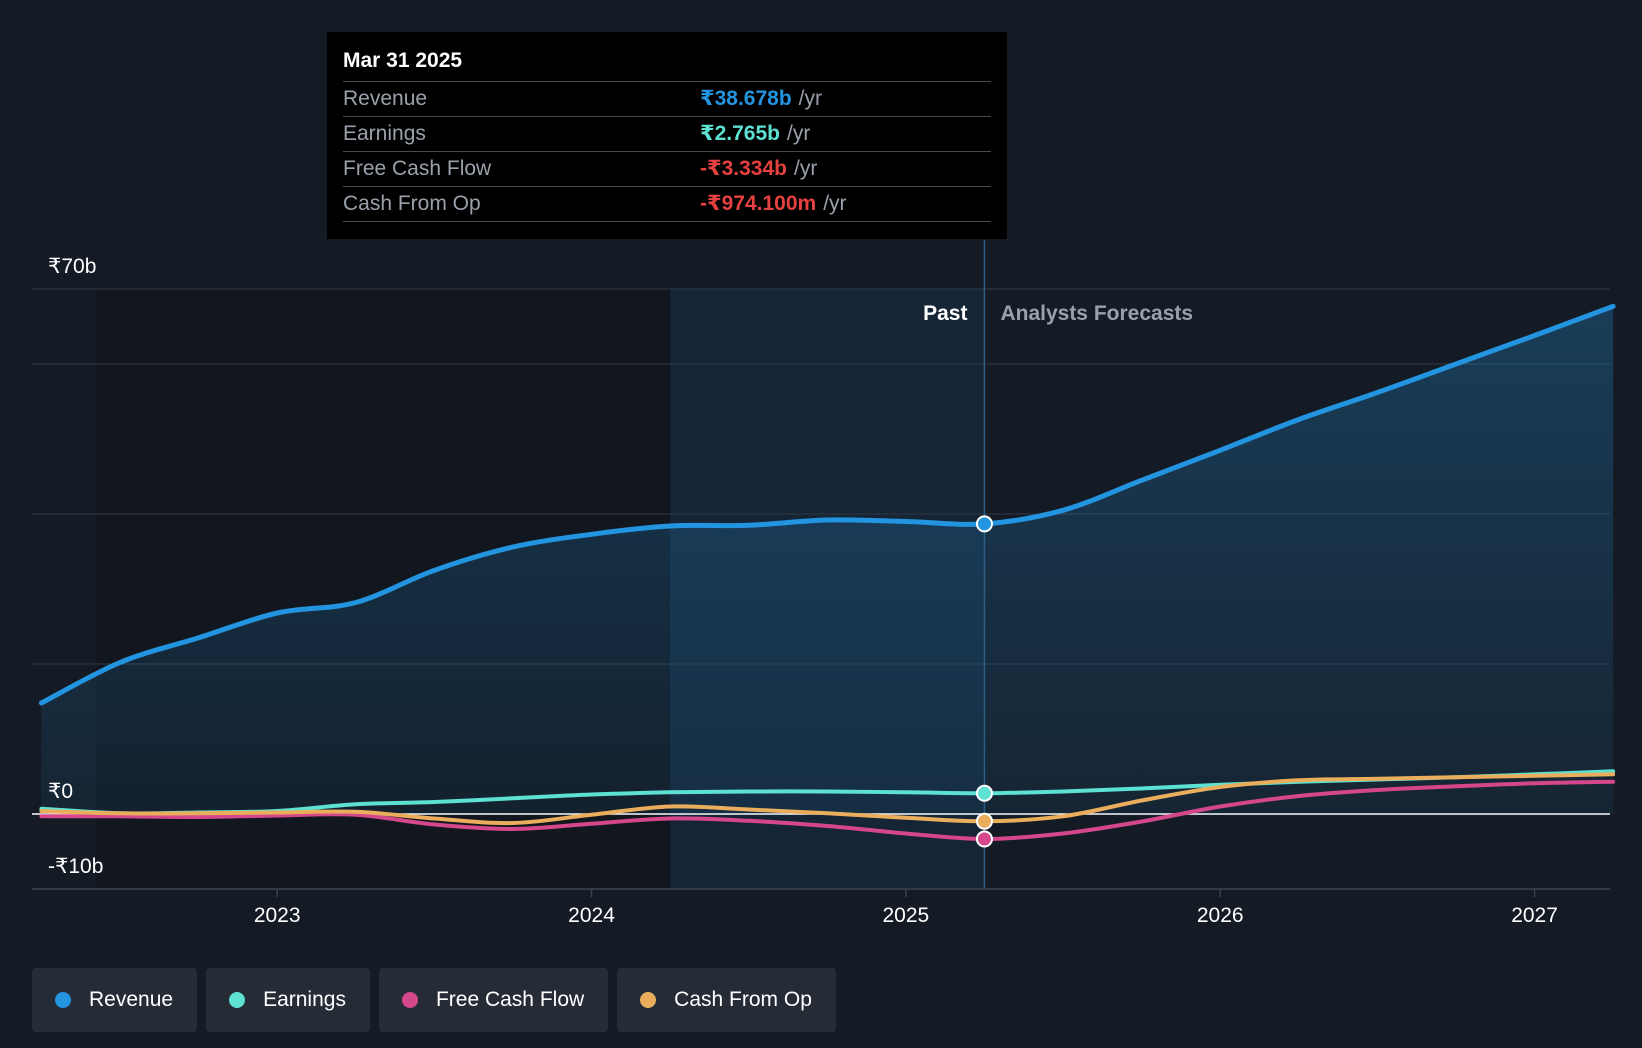 Image resolution: width=1642 pixels, height=1048 pixels. I want to click on x-tick-label: 2025, so click(906, 915).